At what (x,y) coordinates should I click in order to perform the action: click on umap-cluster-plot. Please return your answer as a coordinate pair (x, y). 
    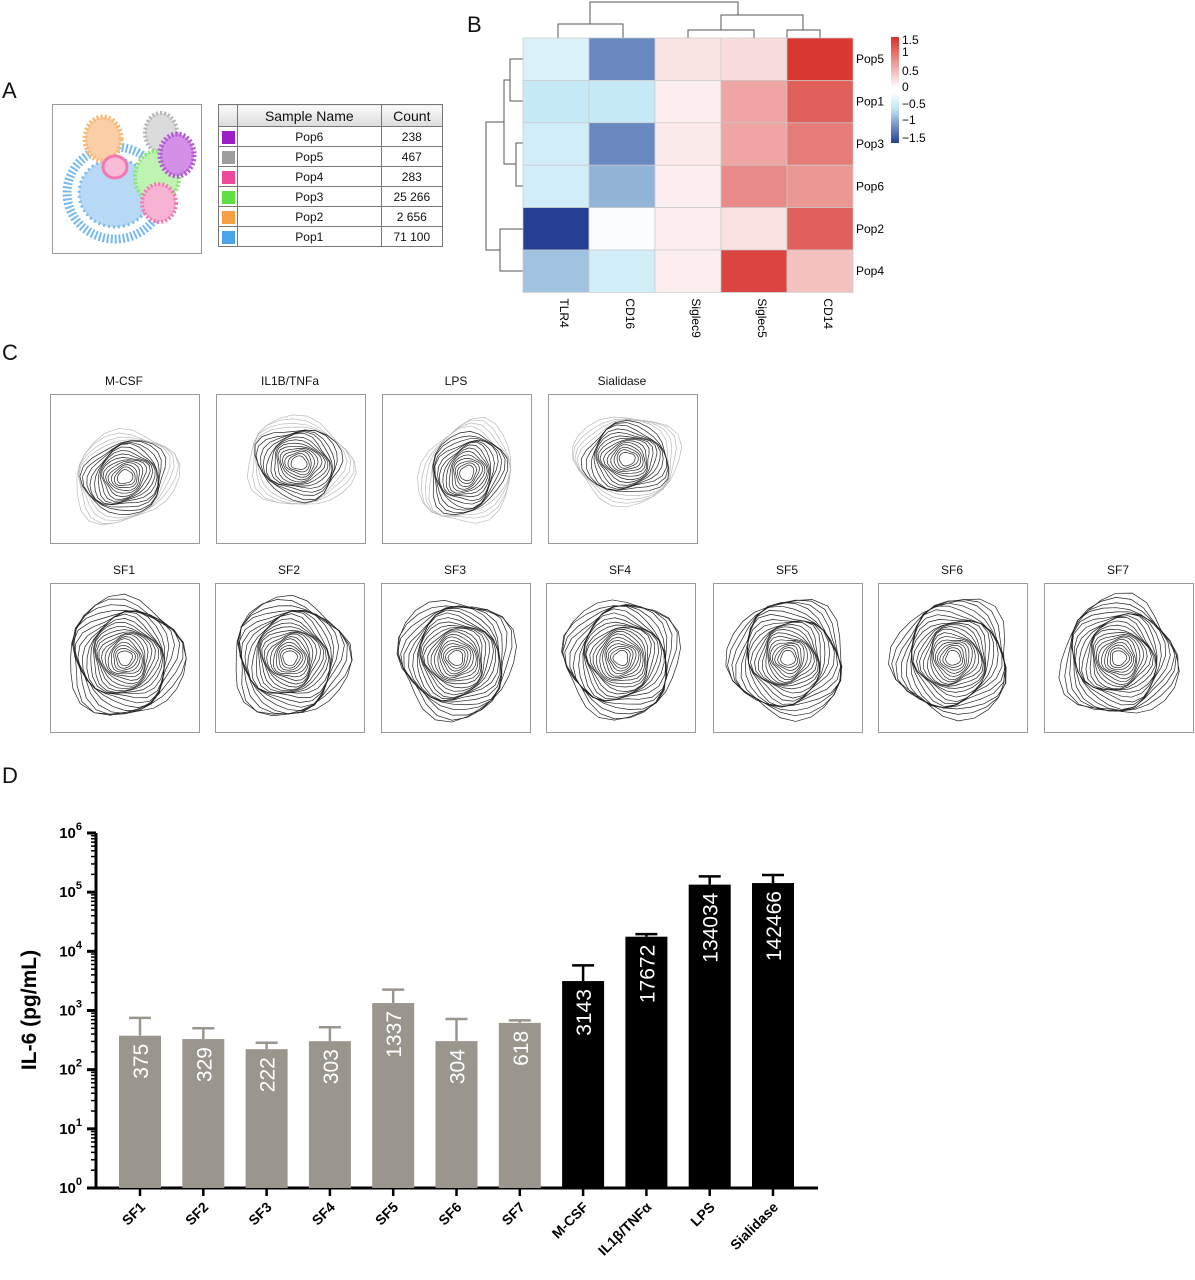
    Looking at the image, I should click on (127, 179).